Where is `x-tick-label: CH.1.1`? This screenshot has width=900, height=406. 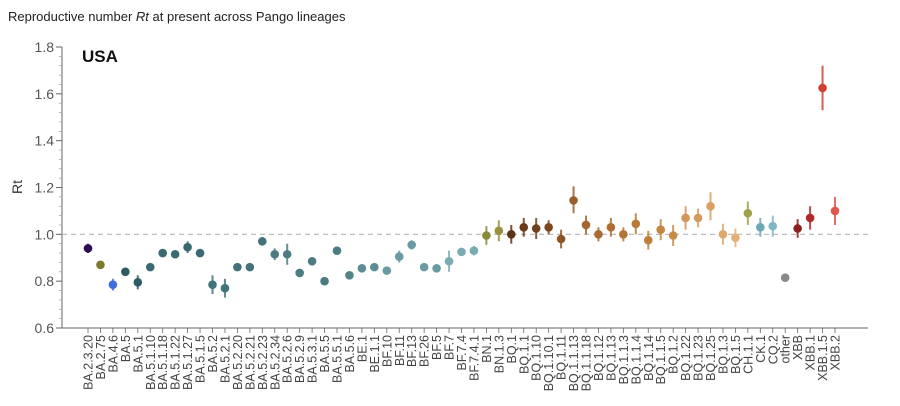 x-tick-label: CH.1.1 is located at coordinates (748, 354).